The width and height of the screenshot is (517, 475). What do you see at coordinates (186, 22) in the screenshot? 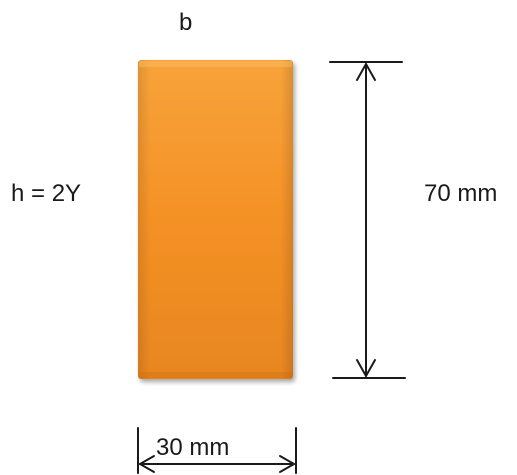
I see `width-symbol-label: b` at bounding box center [186, 22].